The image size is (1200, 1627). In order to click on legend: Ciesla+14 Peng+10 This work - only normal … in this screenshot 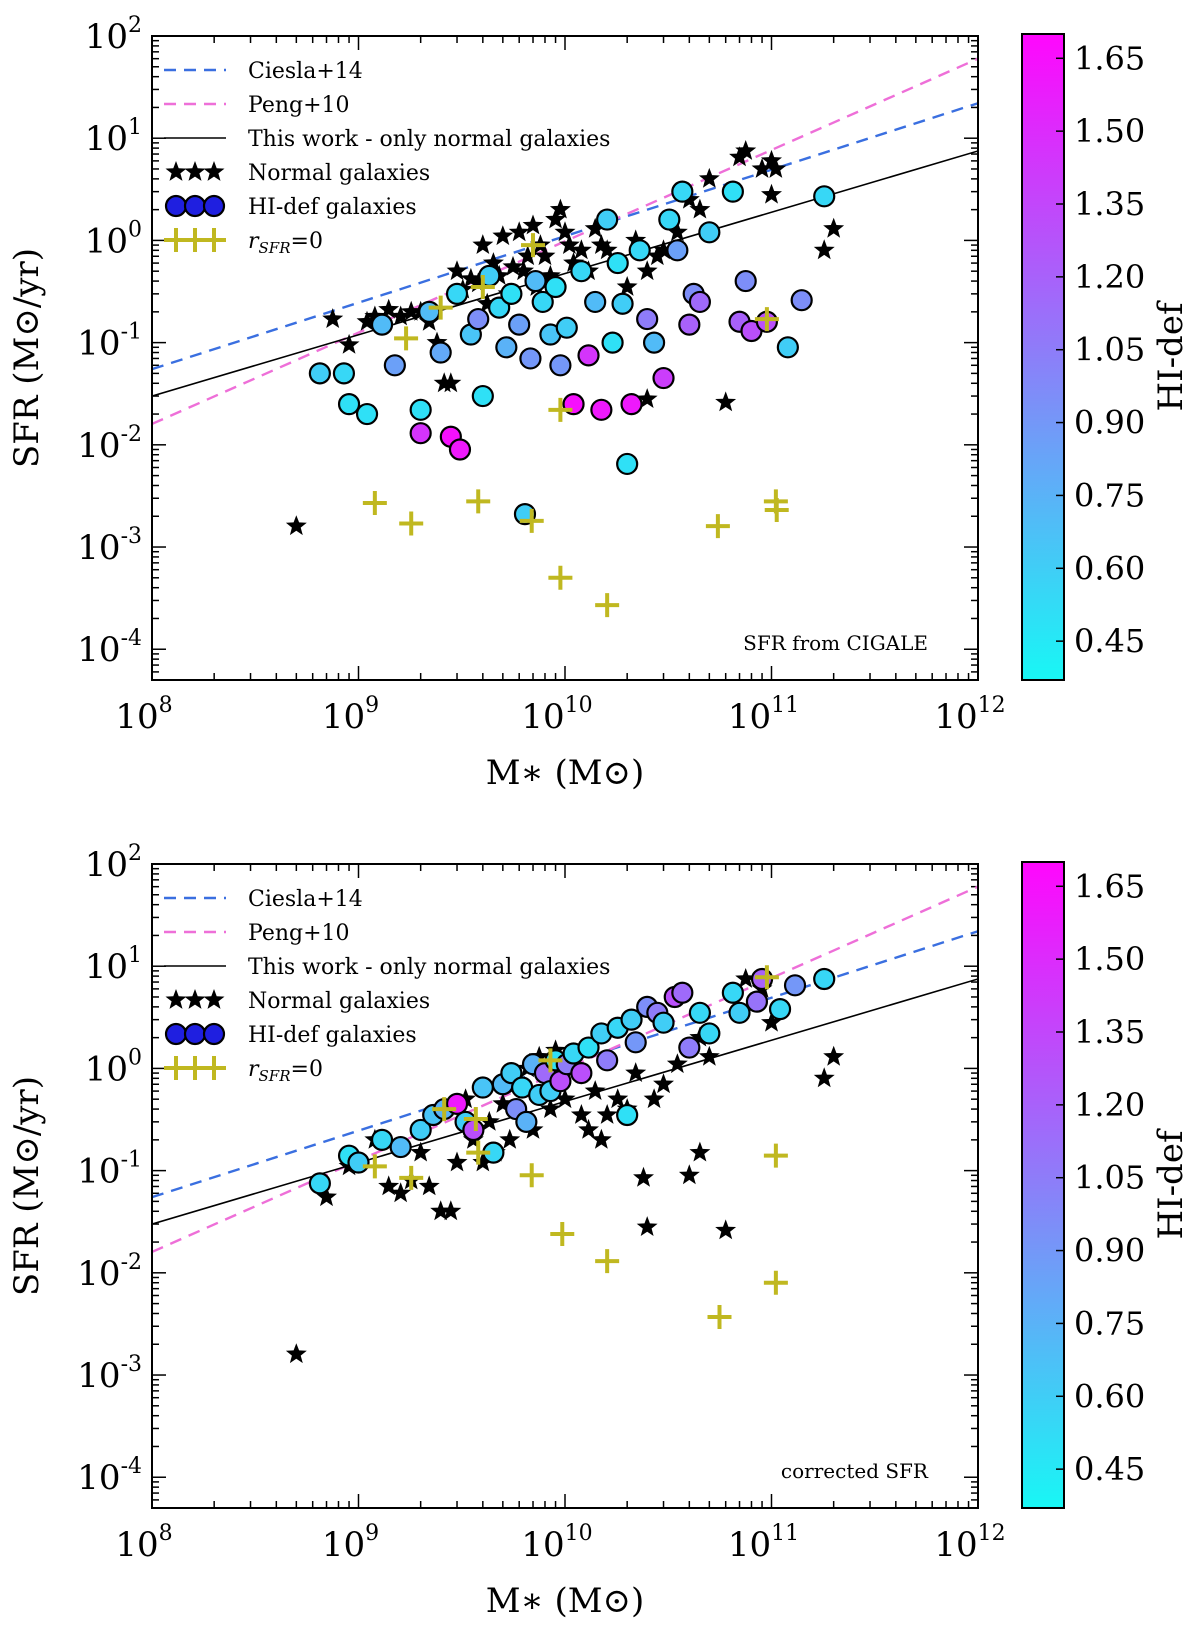, I will do `click(387, 158)`.